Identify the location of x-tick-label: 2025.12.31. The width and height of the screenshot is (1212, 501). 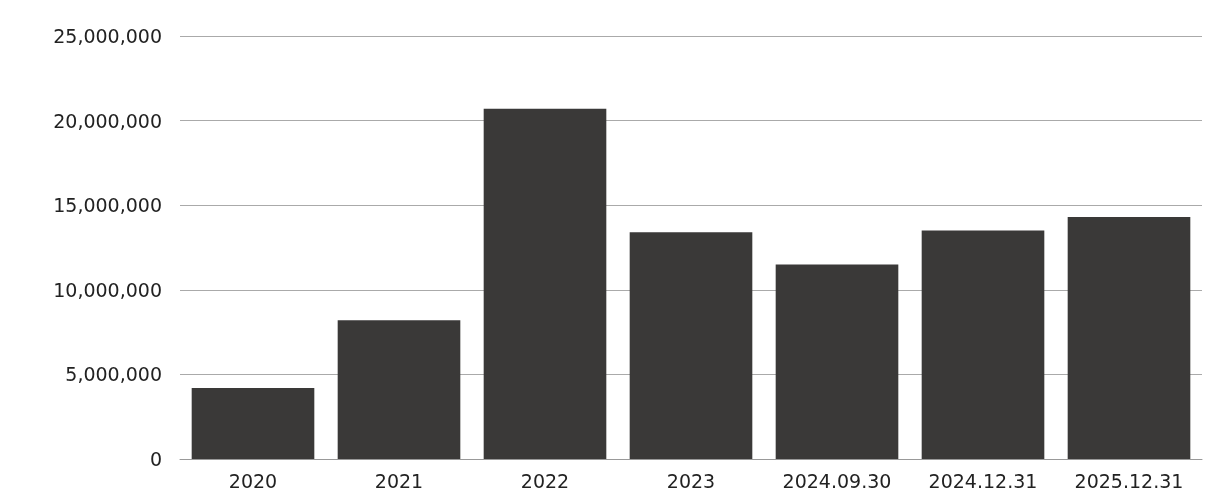
(1129, 480).